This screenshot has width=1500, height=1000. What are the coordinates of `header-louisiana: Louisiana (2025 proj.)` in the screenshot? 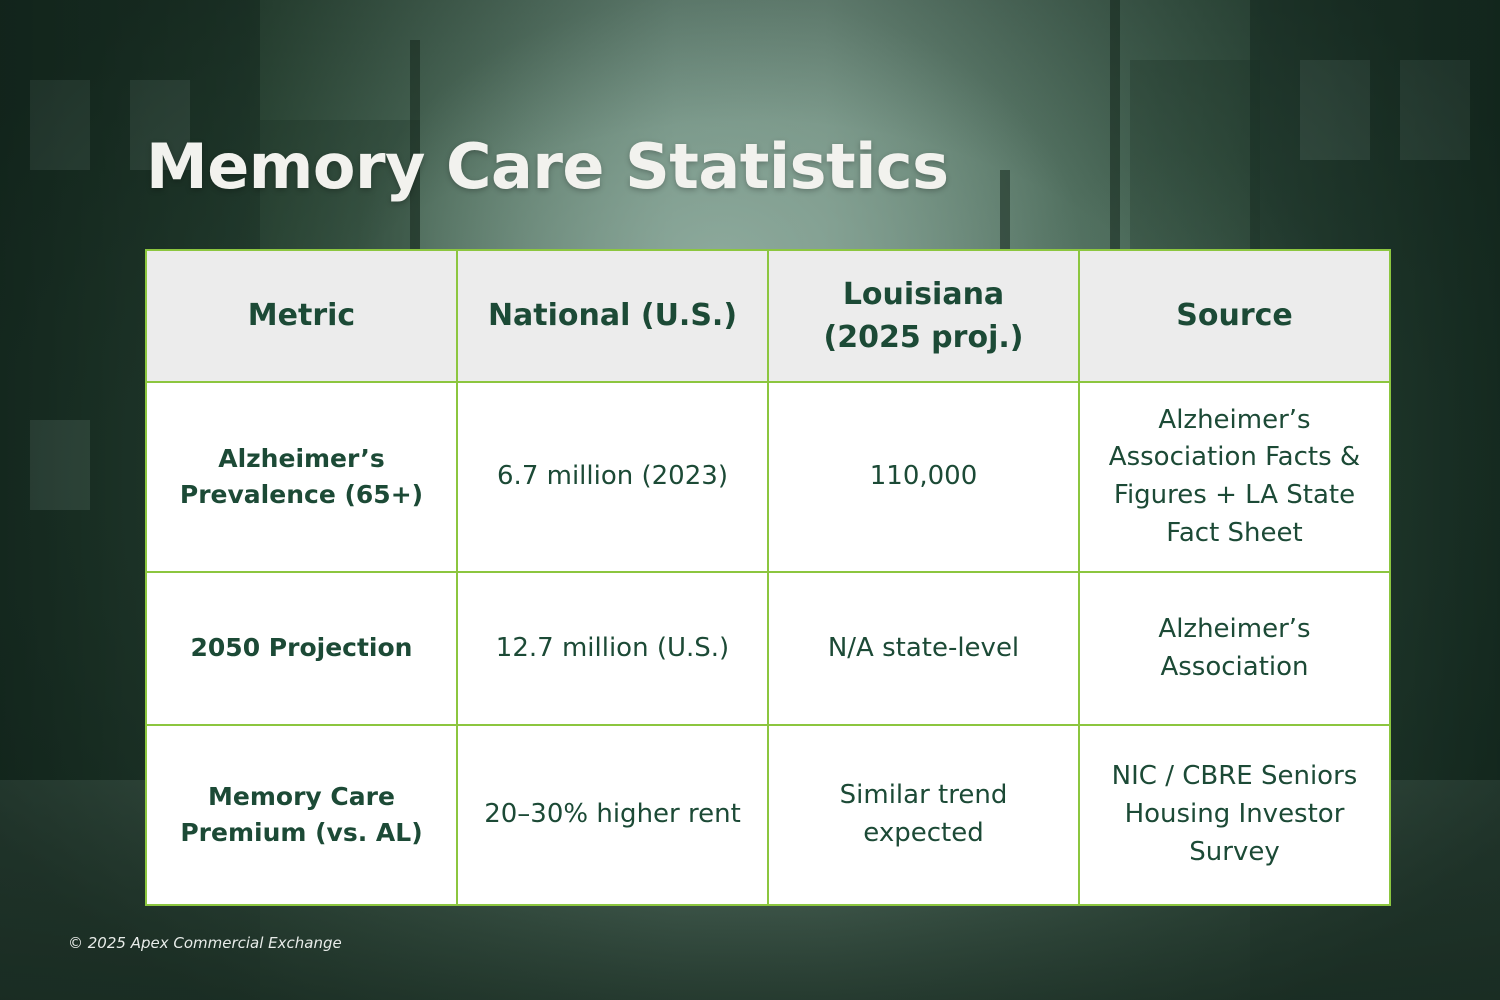 It's located at (923, 316).